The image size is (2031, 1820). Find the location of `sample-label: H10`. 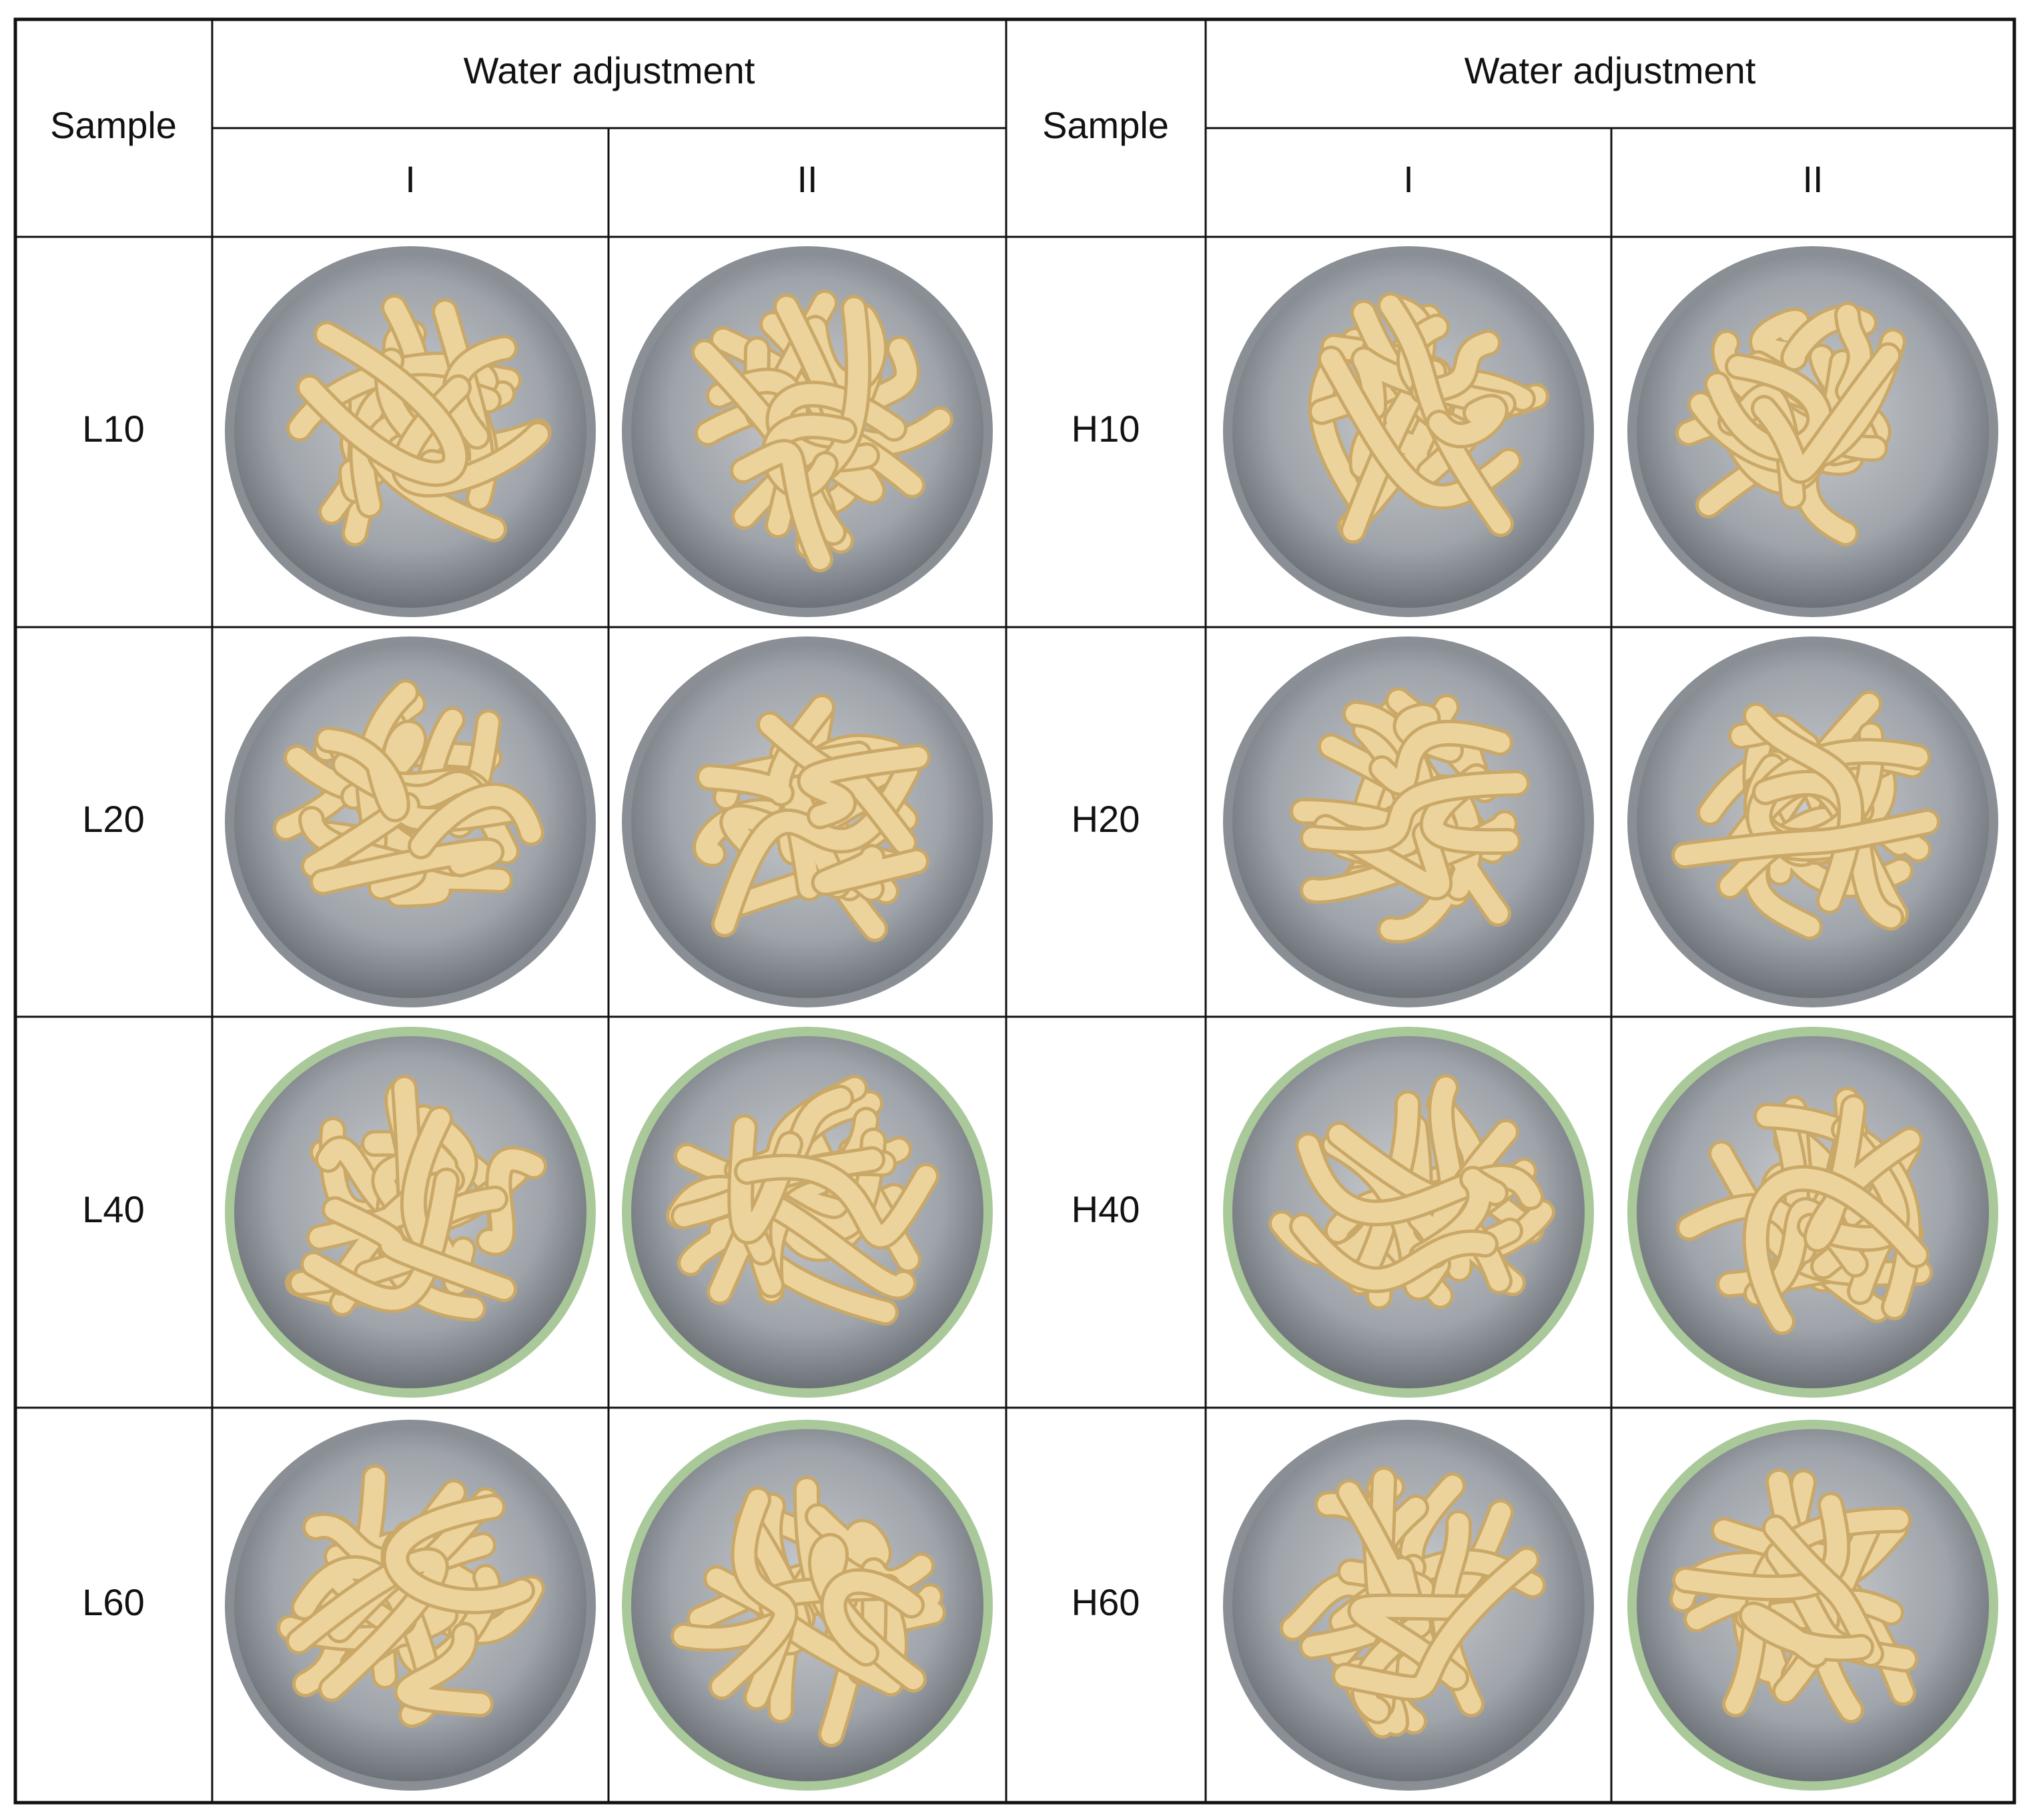

sample-label: H10 is located at coordinates (1106, 429).